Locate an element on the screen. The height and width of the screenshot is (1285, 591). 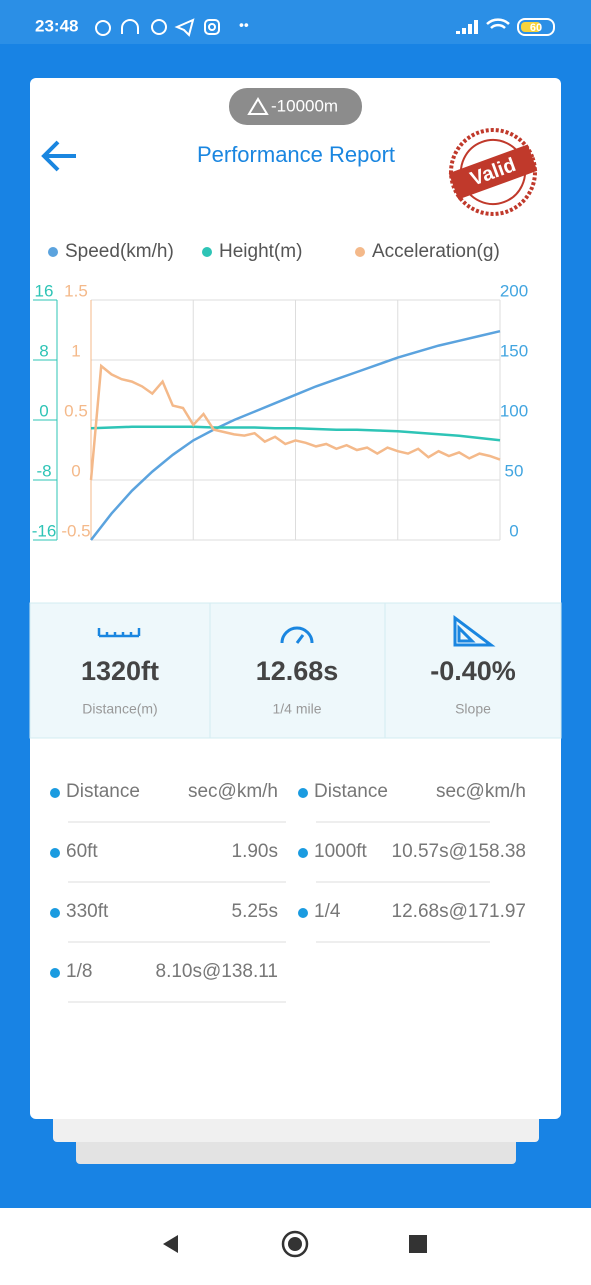
status-icons is located at coordinates (157, 27).